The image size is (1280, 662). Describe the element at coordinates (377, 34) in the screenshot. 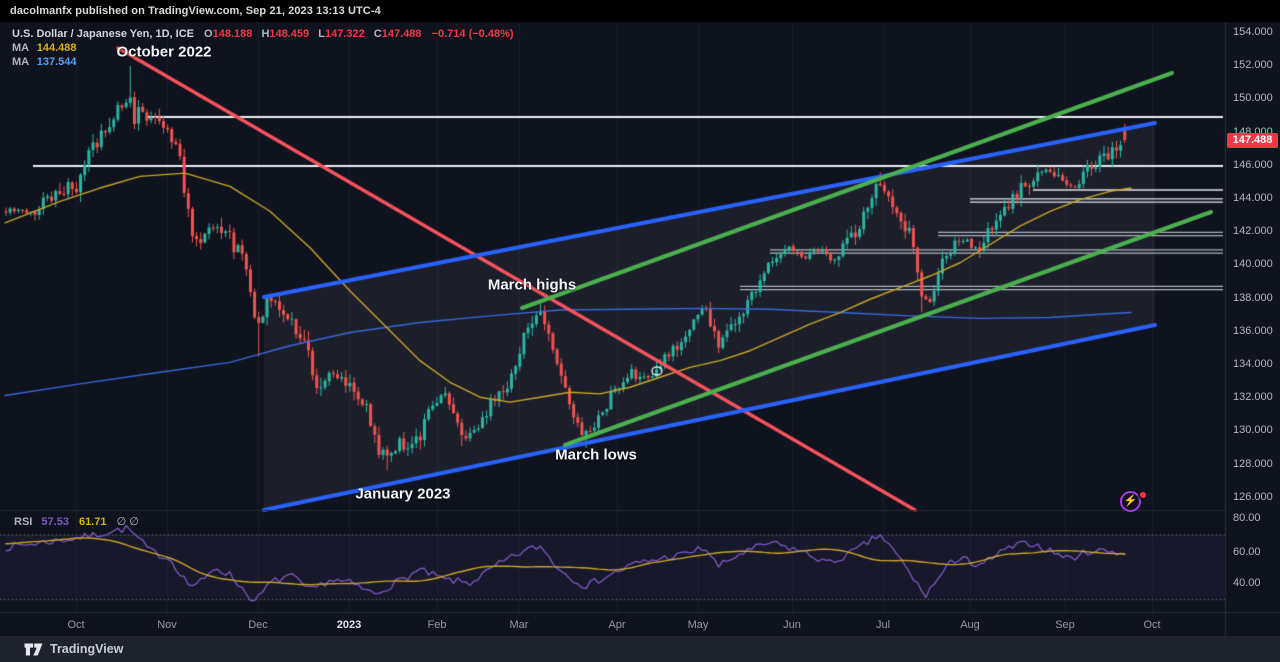

I see `close-label: C` at that location.